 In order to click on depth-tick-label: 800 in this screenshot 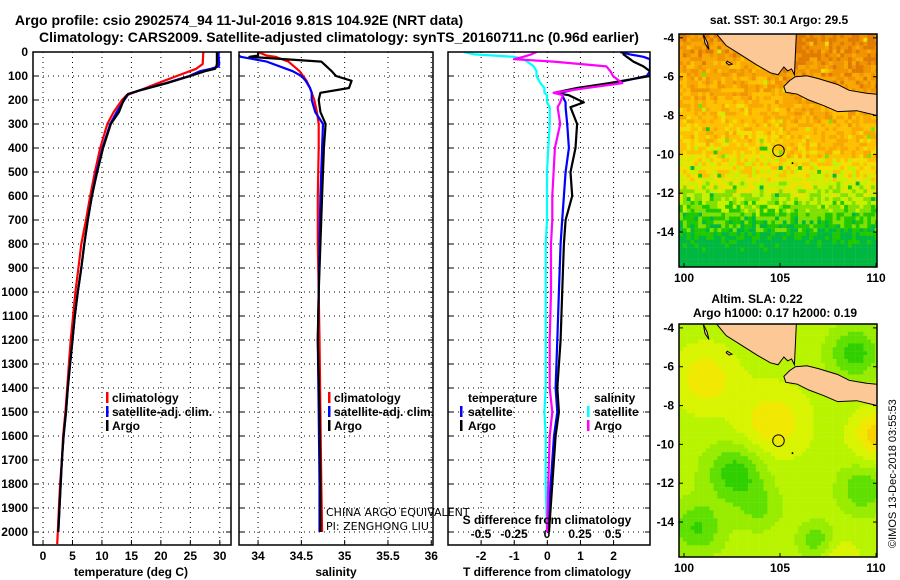, I will do `click(18, 244)`.